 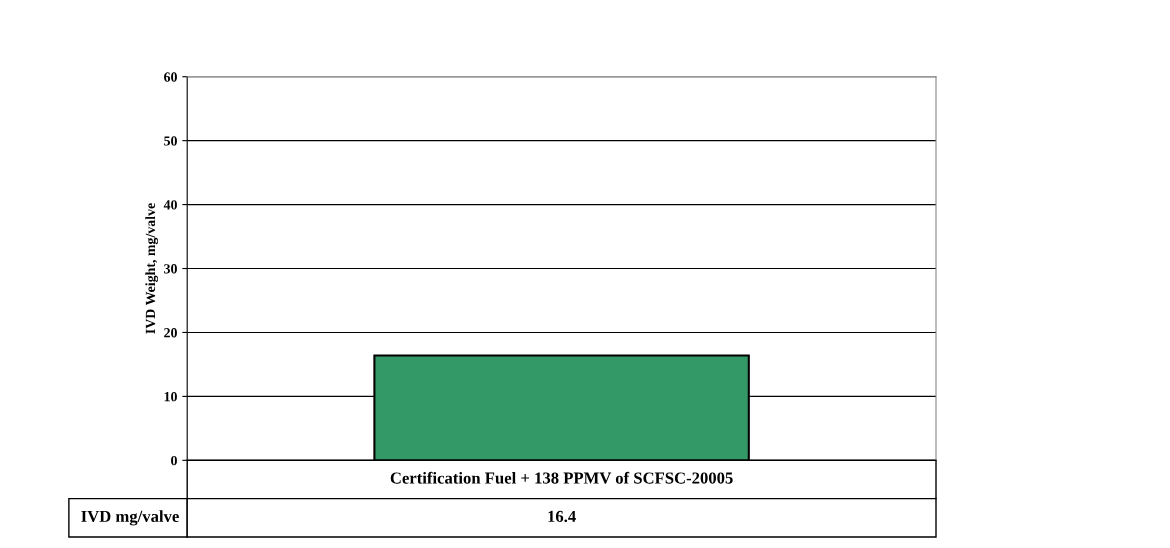 What do you see at coordinates (170, 77) in the screenshot?
I see `y-tick-label: 60` at bounding box center [170, 77].